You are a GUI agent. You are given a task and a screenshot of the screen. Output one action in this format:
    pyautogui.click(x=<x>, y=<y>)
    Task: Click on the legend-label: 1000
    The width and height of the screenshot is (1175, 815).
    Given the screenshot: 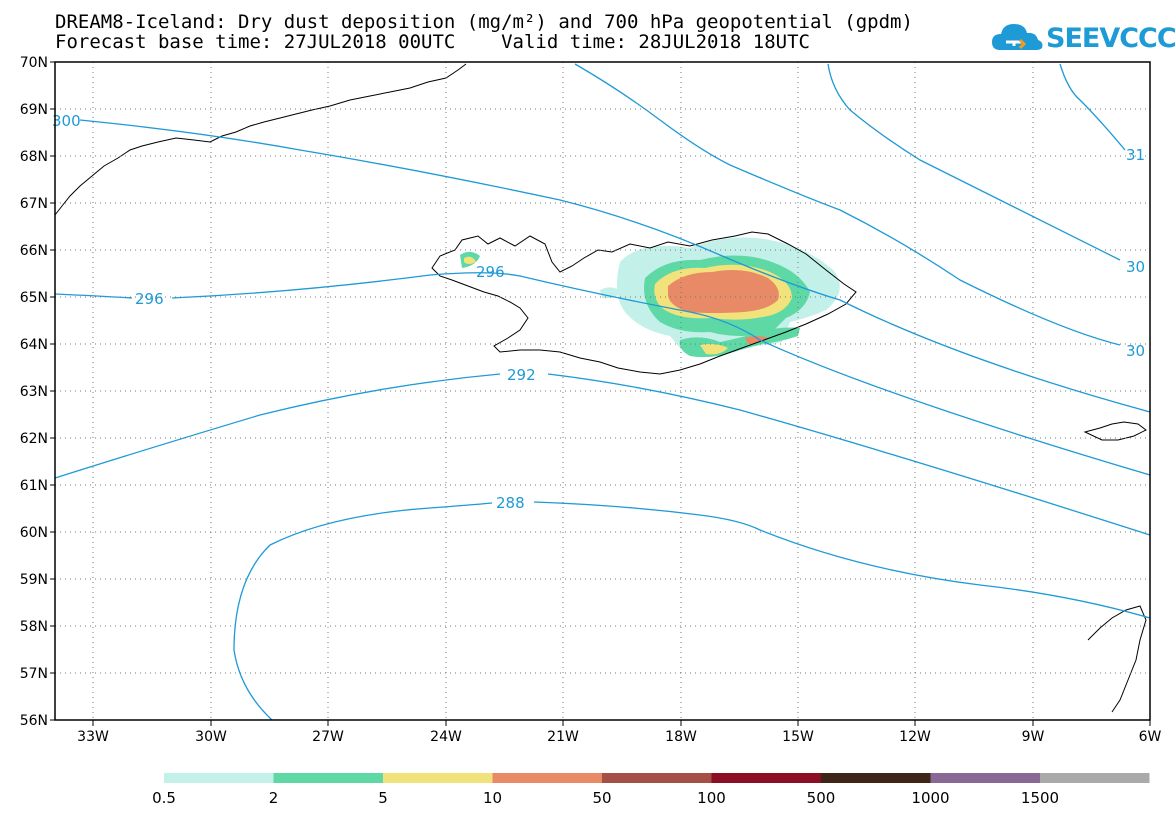 What is the action you would take?
    pyautogui.click(x=930, y=798)
    